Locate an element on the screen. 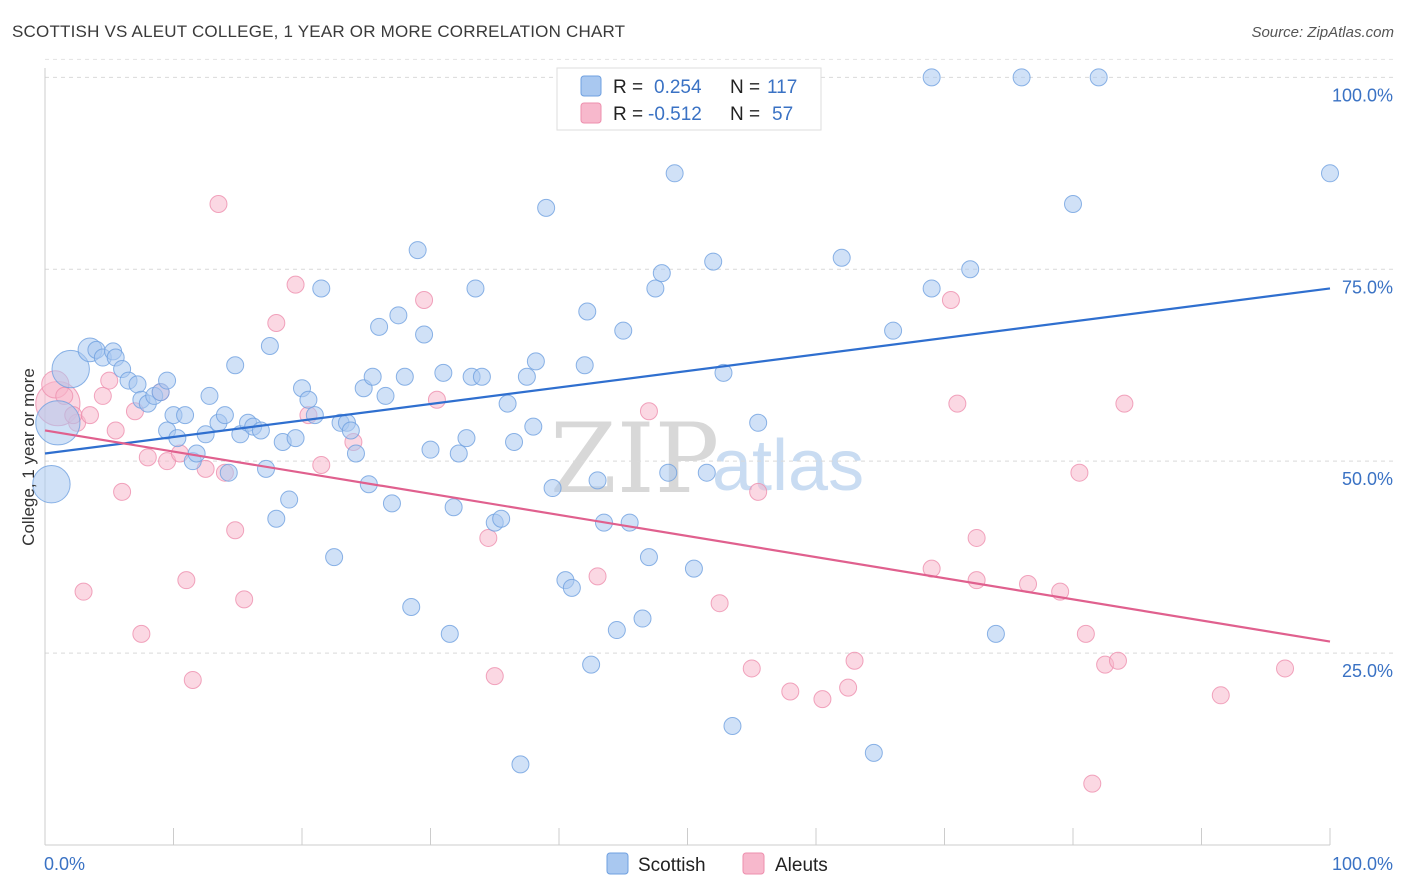  bottom-legend-swatch-scottish is located at coordinates (617, 863).